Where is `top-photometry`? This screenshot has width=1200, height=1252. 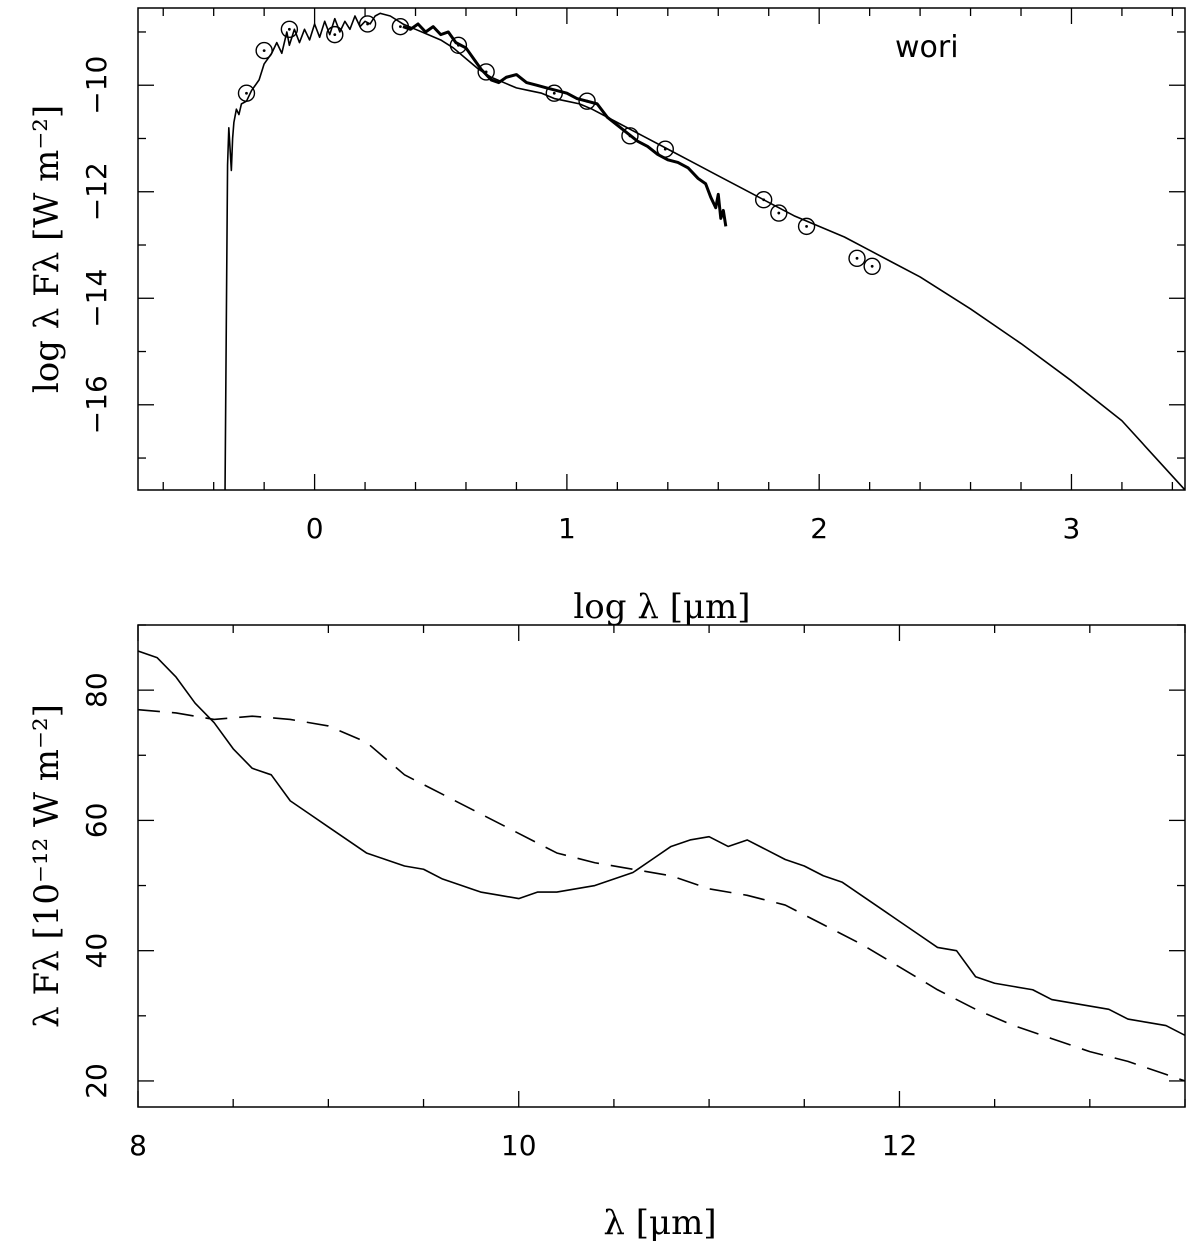
top-photometry is located at coordinates (559, 145).